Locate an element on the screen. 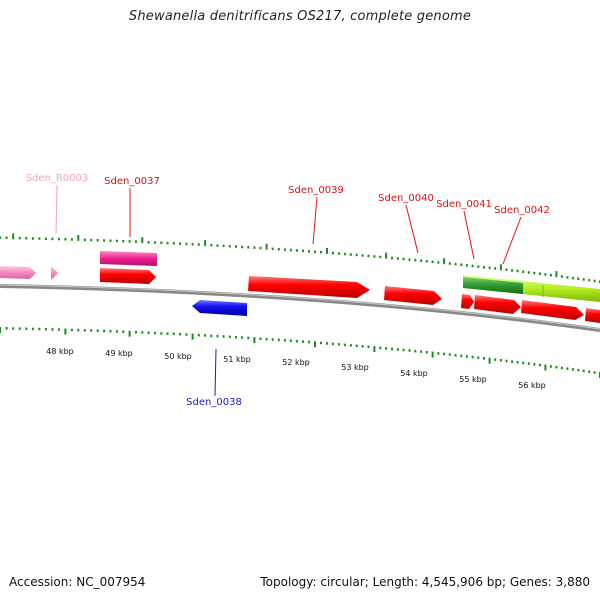  tick-track-outer is located at coordinates (300, 258).